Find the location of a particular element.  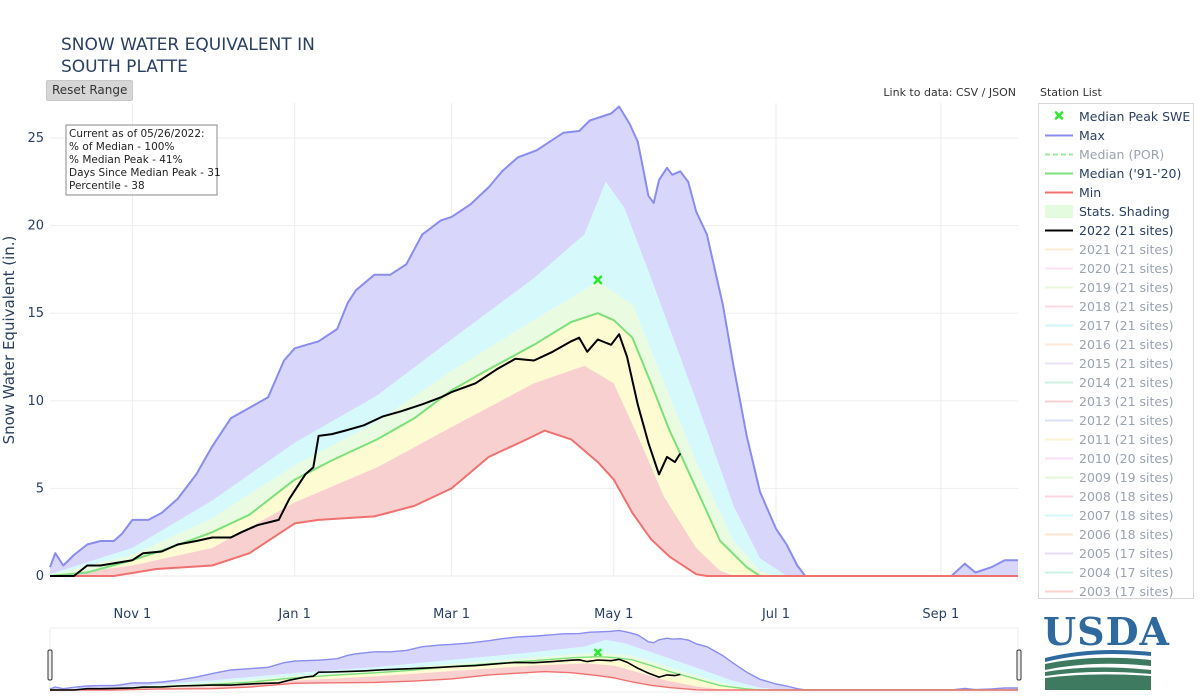

reset-range-button: Reset Range is located at coordinates (90, 90).